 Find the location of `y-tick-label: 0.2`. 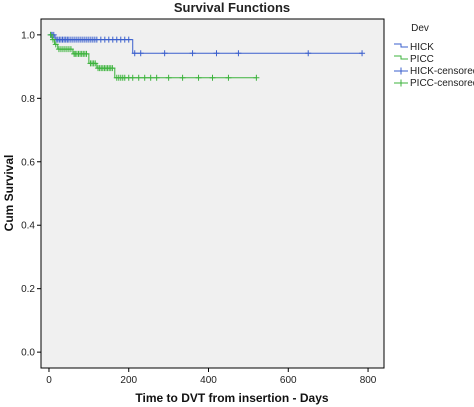

y-tick-label: 0.2 is located at coordinates (28, 289).